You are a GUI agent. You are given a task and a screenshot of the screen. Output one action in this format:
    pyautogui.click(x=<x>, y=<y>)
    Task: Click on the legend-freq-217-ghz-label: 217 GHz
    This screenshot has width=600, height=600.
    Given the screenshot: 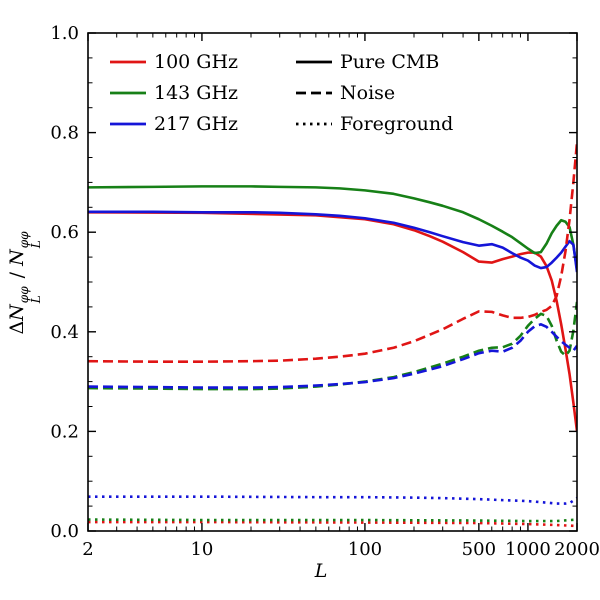 What is the action you would take?
    pyautogui.click(x=196, y=124)
    